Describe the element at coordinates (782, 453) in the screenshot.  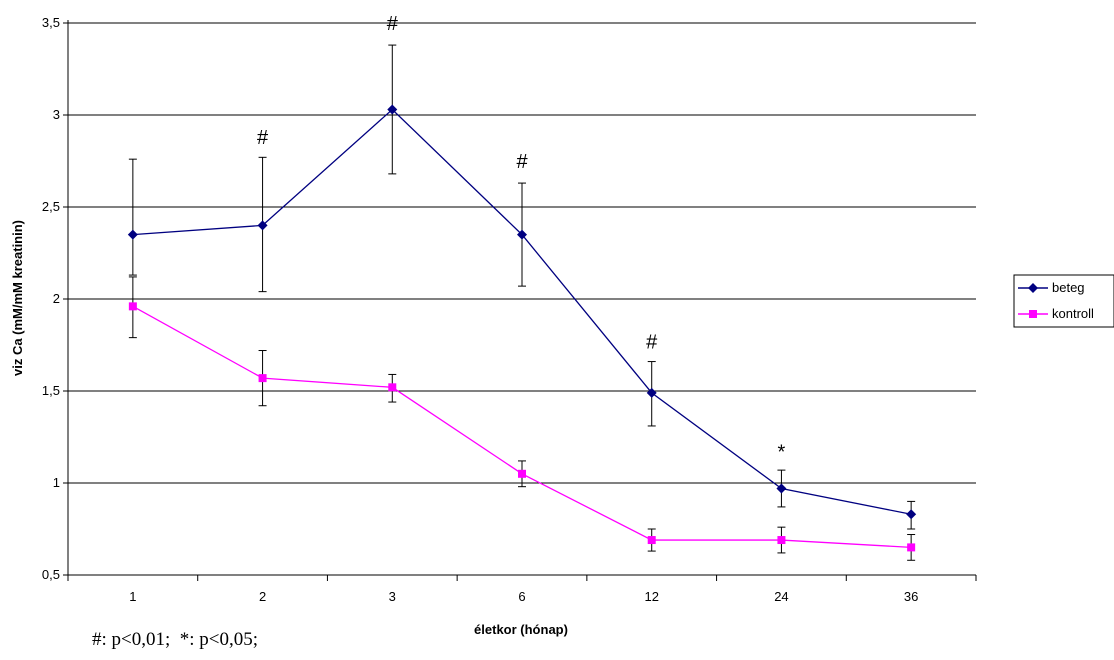
I see `significance-marker: *` at that location.